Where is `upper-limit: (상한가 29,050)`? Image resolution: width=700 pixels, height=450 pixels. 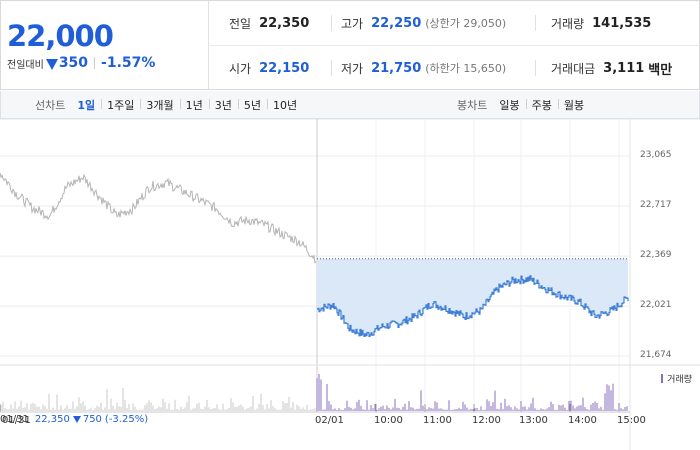 upper-limit: (상한가 29,050) is located at coordinates (466, 23).